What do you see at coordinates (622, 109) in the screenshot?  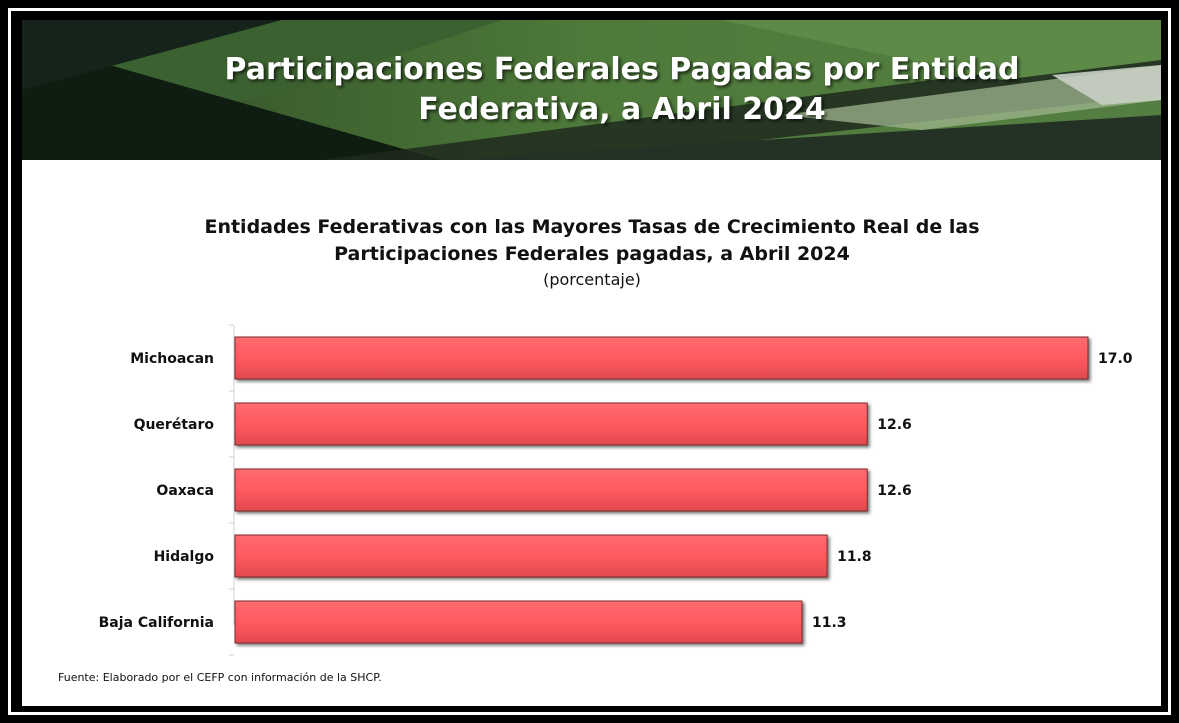 I see `page-title-line2: Federativa, a Abril 2024` at bounding box center [622, 109].